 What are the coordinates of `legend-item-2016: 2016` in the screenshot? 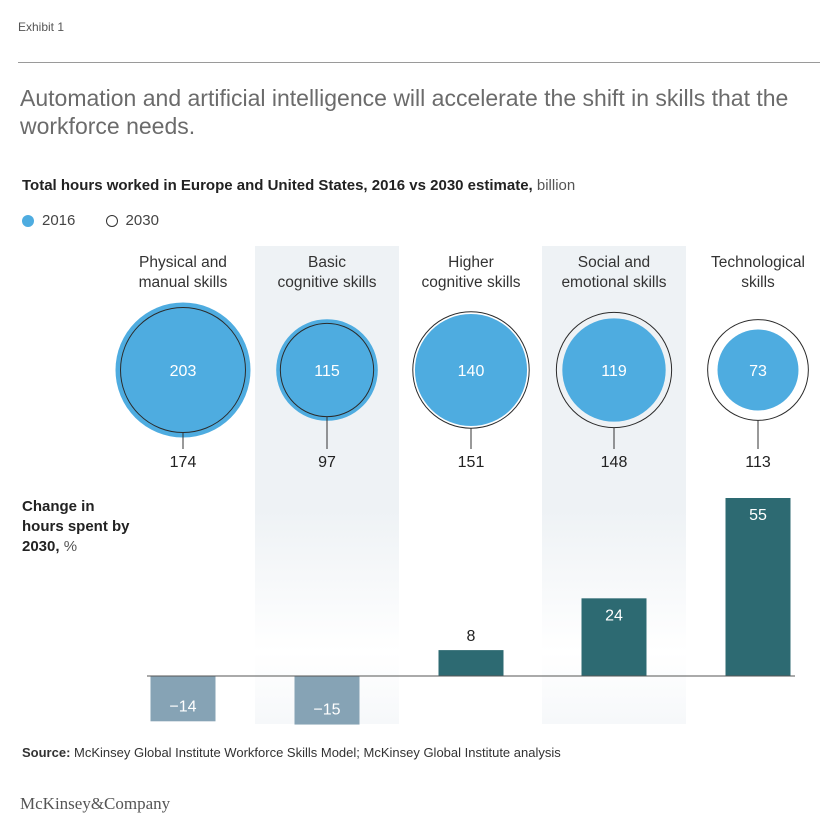 It's located at (48, 220).